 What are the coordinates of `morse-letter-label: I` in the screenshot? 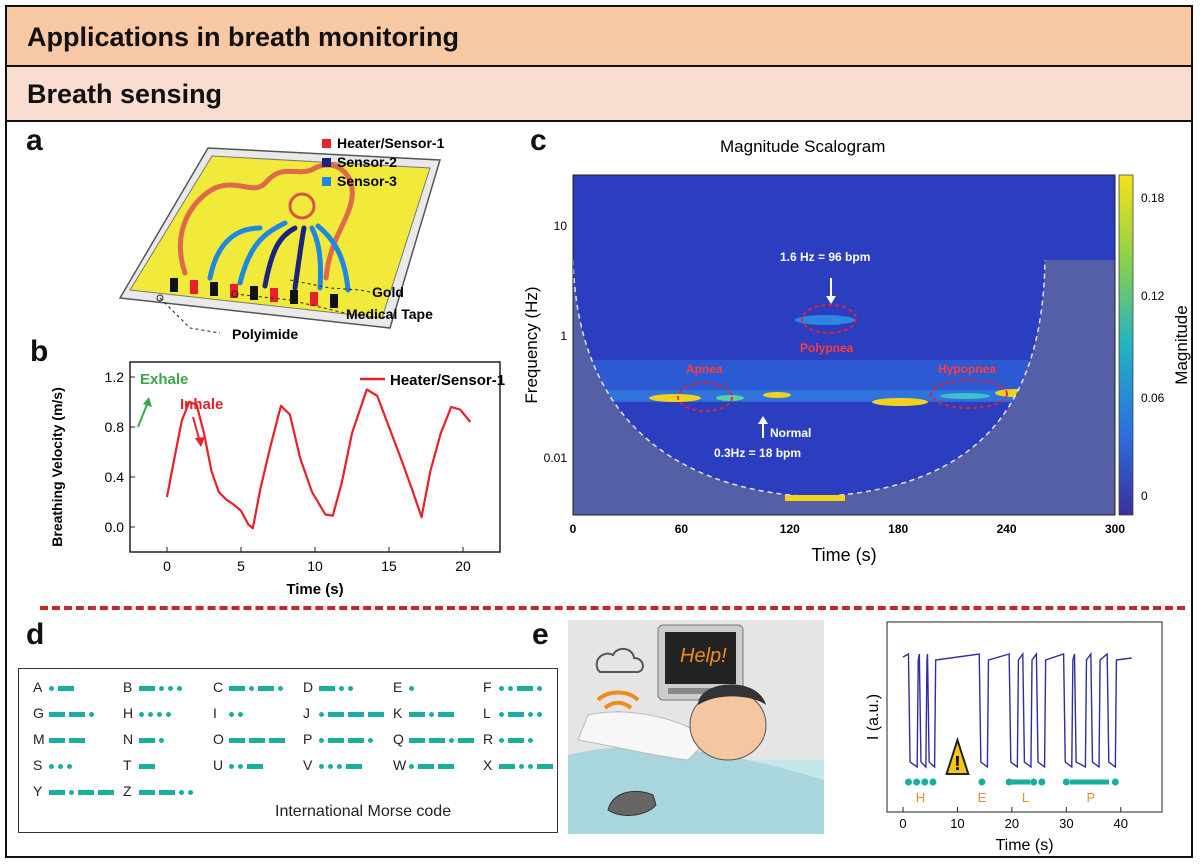 It's located at (215, 713).